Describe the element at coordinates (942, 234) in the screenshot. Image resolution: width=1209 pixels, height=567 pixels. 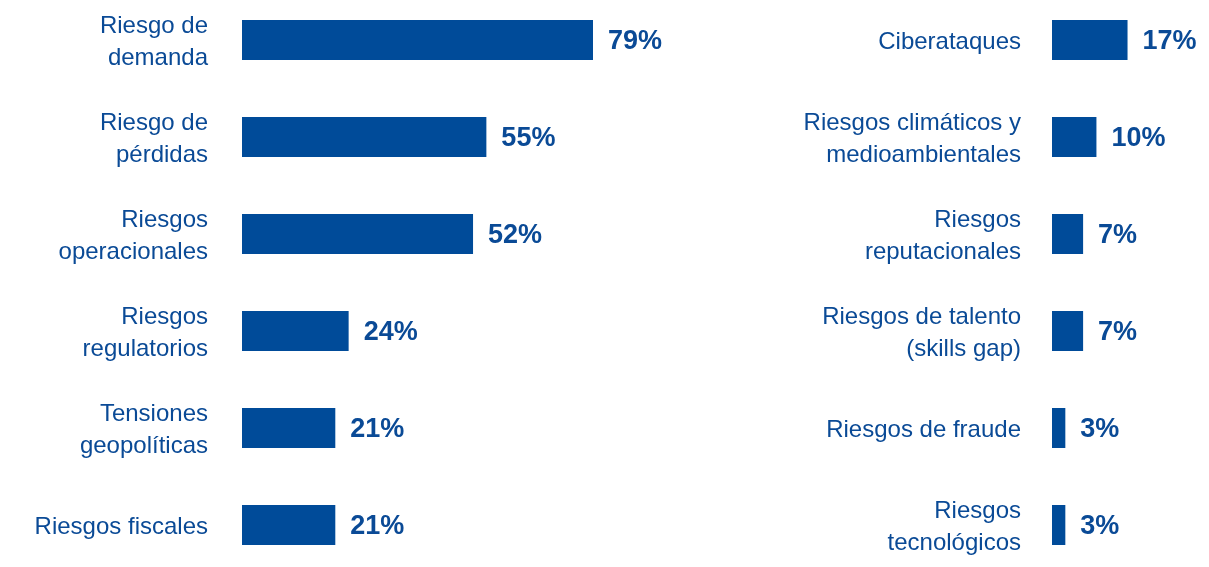
I see `y-tick-label: Riesgos reputacionales` at that location.